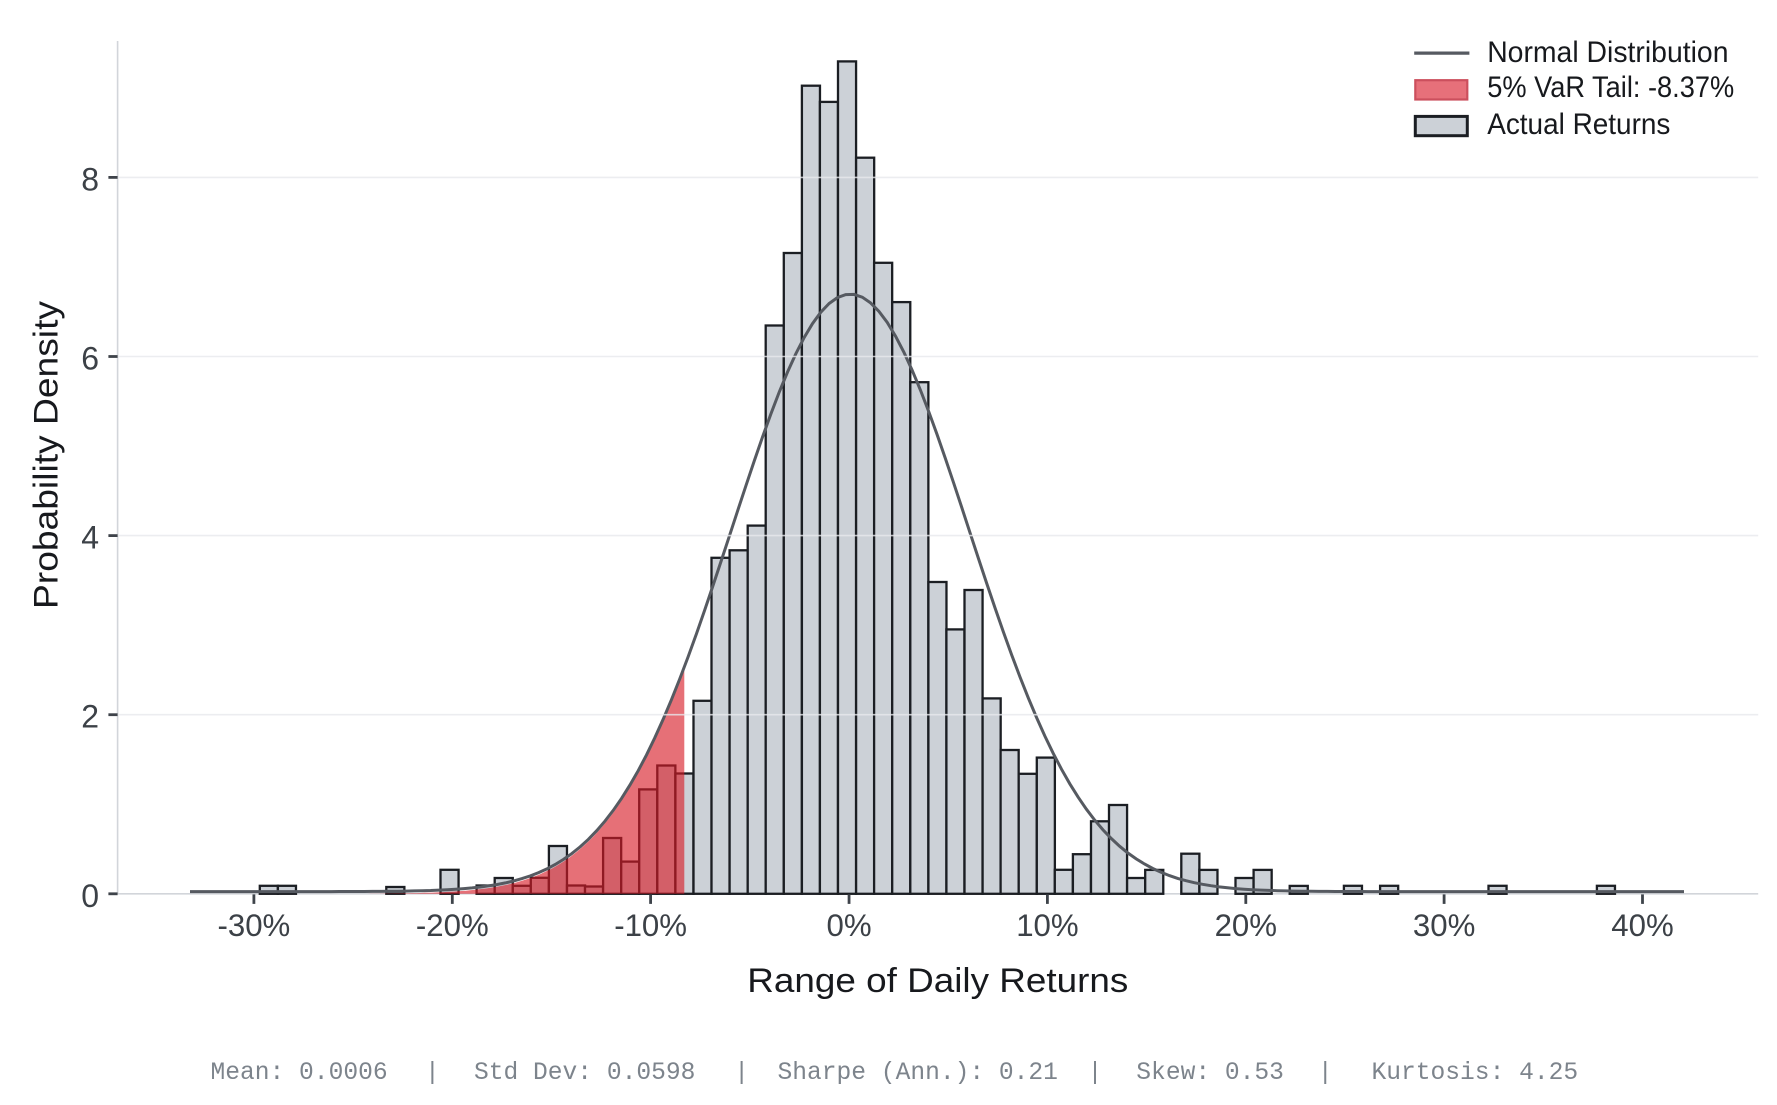 The height and width of the screenshot is (1105, 1777). What do you see at coordinates (90, 717) in the screenshot?
I see `svg-text: 2` at bounding box center [90, 717].